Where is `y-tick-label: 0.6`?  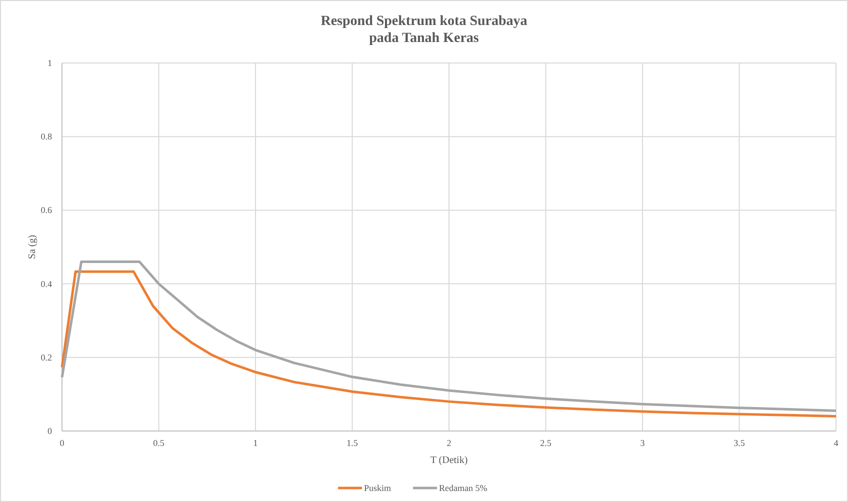 y-tick-label: 0.6 is located at coordinates (46, 210).